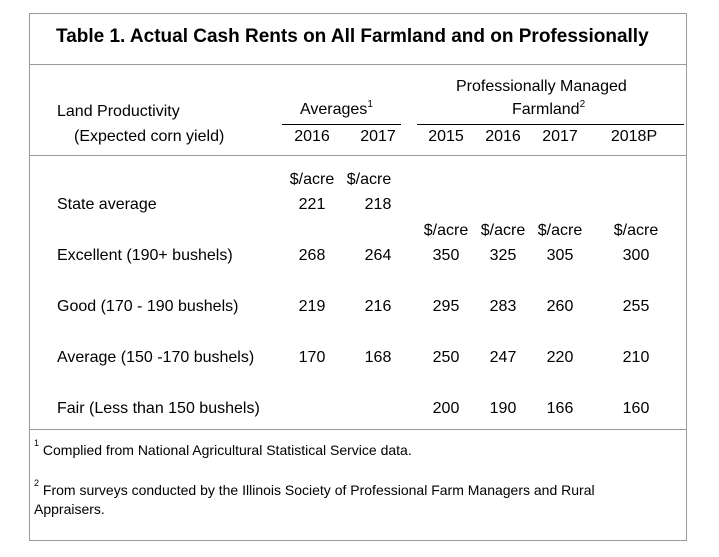  What do you see at coordinates (107, 204) in the screenshot?
I see `row-label: State average` at bounding box center [107, 204].